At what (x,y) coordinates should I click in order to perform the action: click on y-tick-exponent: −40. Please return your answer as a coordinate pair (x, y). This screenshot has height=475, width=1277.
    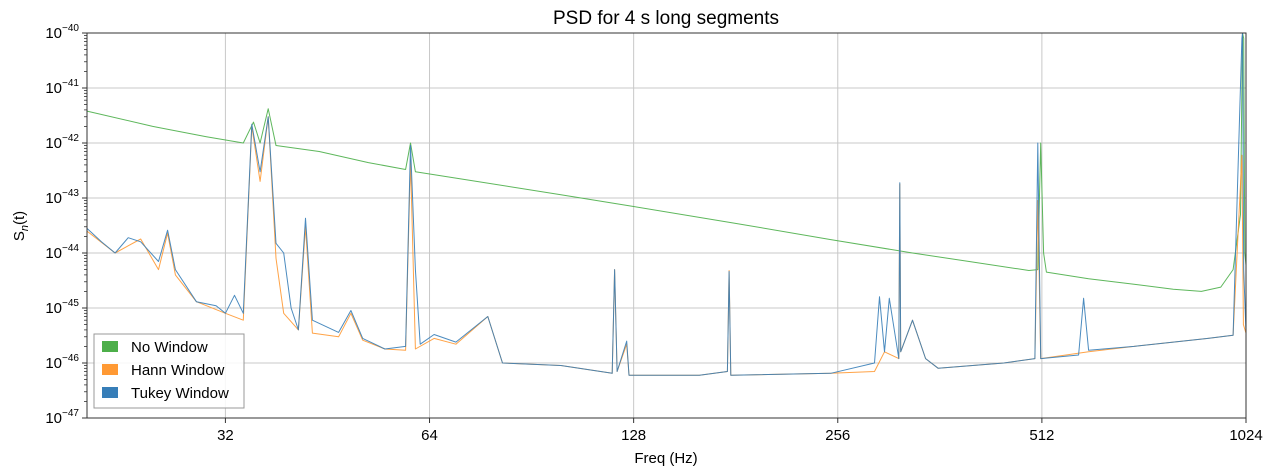
    Looking at the image, I should click on (70, 28).